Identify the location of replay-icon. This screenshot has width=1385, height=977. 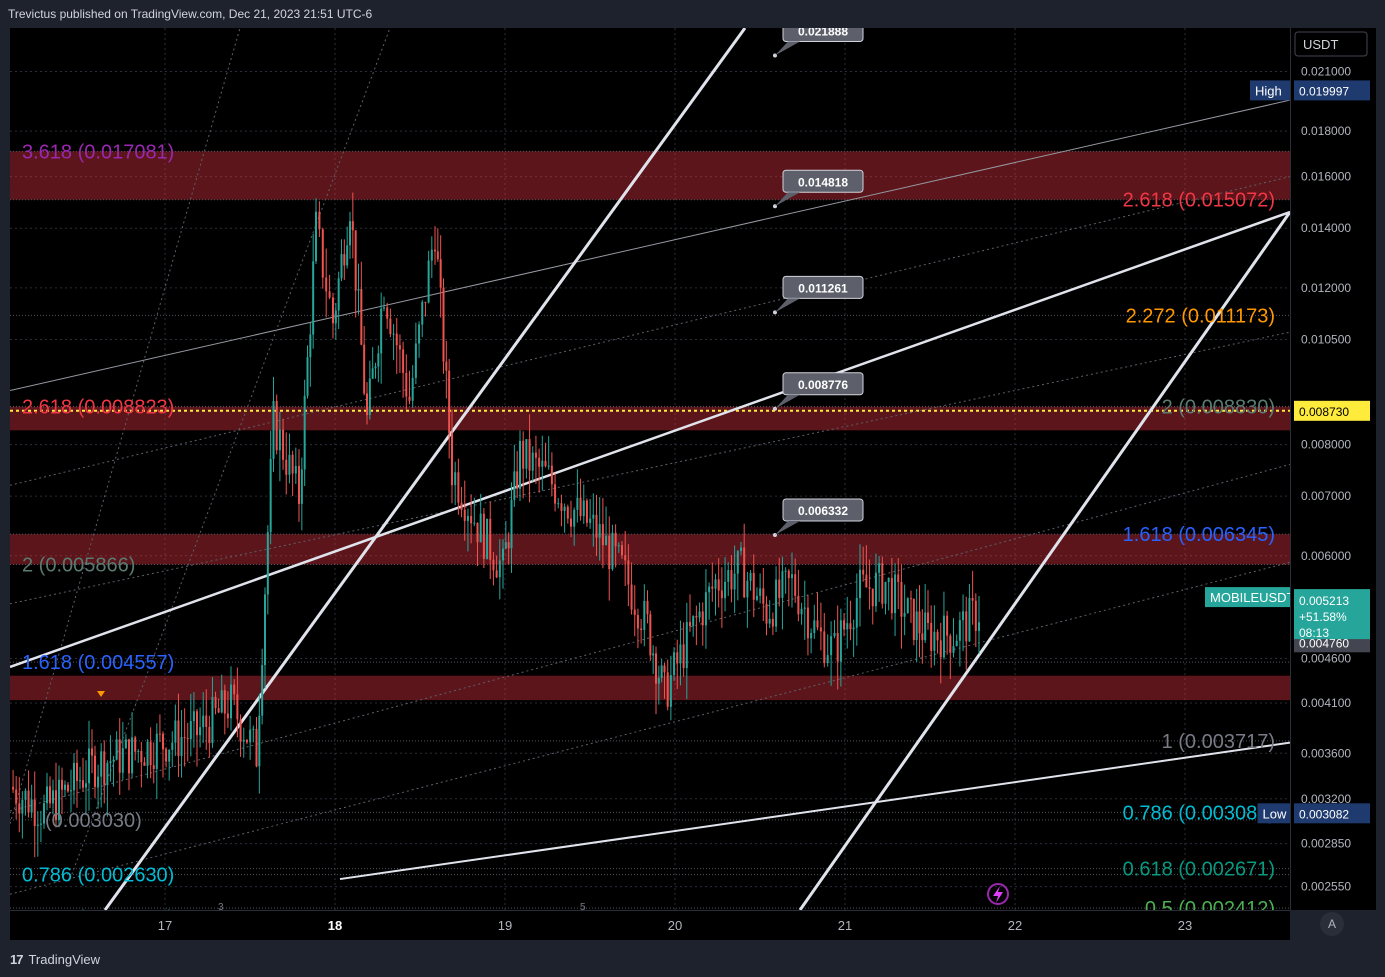
(998, 894).